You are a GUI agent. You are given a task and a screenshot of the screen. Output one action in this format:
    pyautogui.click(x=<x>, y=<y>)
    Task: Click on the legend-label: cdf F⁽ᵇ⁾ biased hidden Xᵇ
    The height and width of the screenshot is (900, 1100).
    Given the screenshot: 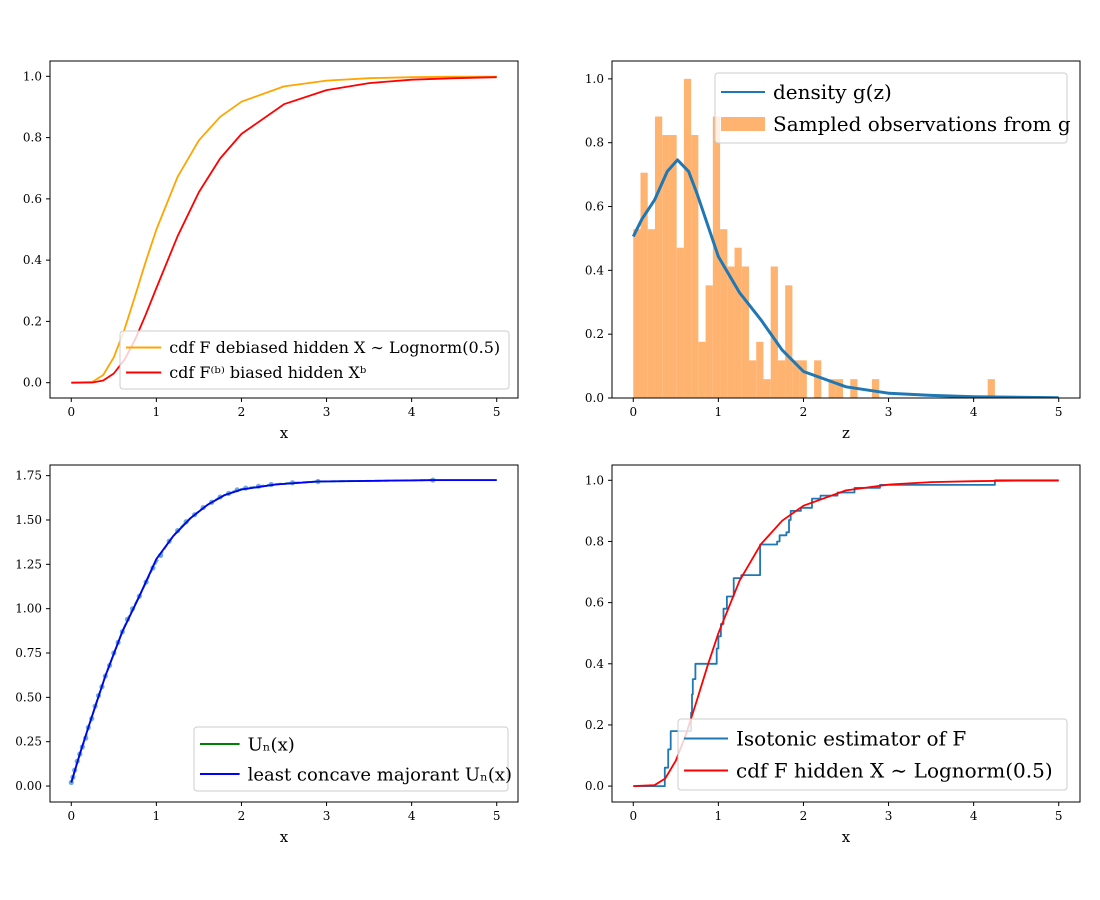 What is the action you would take?
    pyautogui.click(x=267, y=372)
    